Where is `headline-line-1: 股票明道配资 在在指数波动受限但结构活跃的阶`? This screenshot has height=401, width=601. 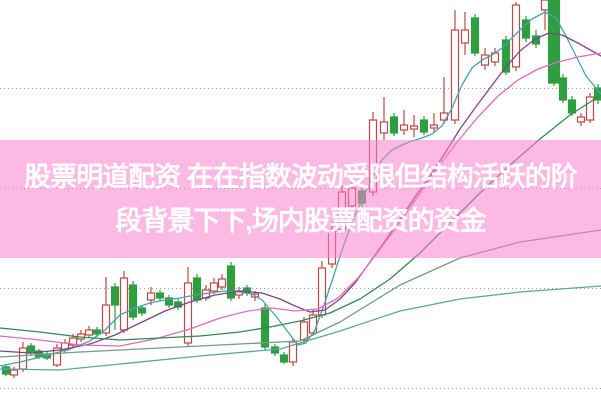
headline-line-1: 股票明道配资 在在指数波动受限但结构活跃的阶 is located at coordinates (301, 177).